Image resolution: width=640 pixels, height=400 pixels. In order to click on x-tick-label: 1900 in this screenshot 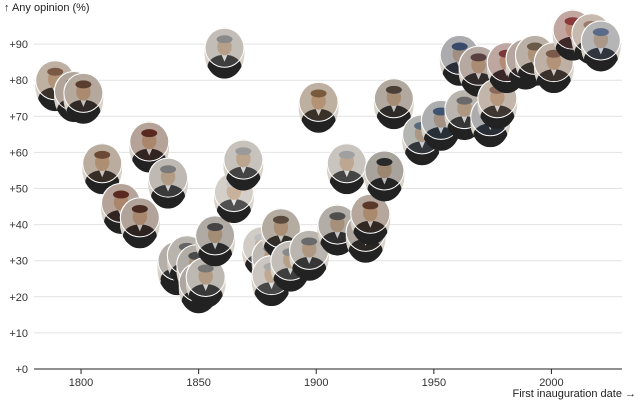, I will do `click(316, 383)`.